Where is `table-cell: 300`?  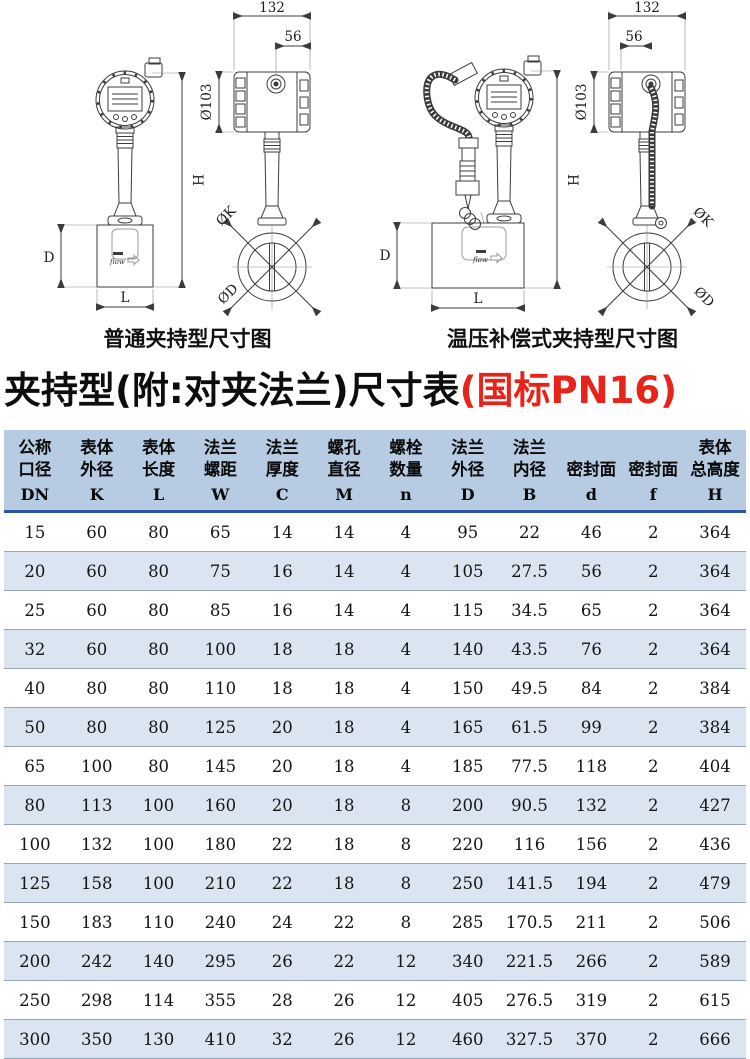 table-cell: 300 is located at coordinates (35, 1039).